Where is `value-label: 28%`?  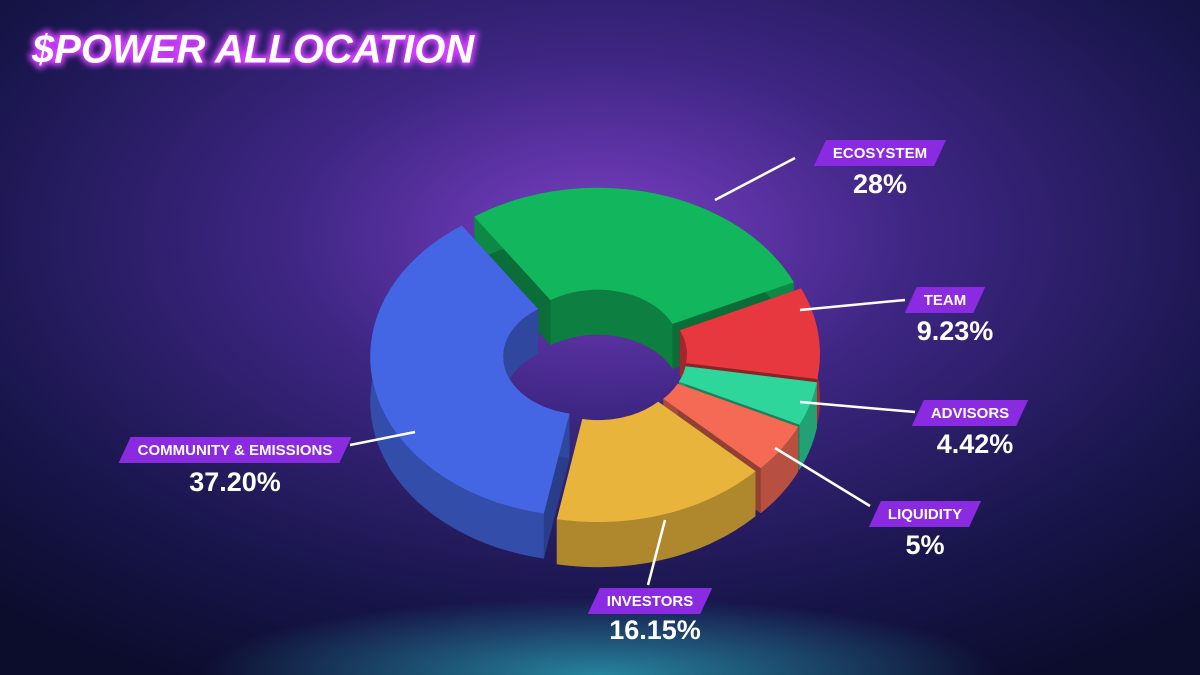 value-label: 28% is located at coordinates (880, 184).